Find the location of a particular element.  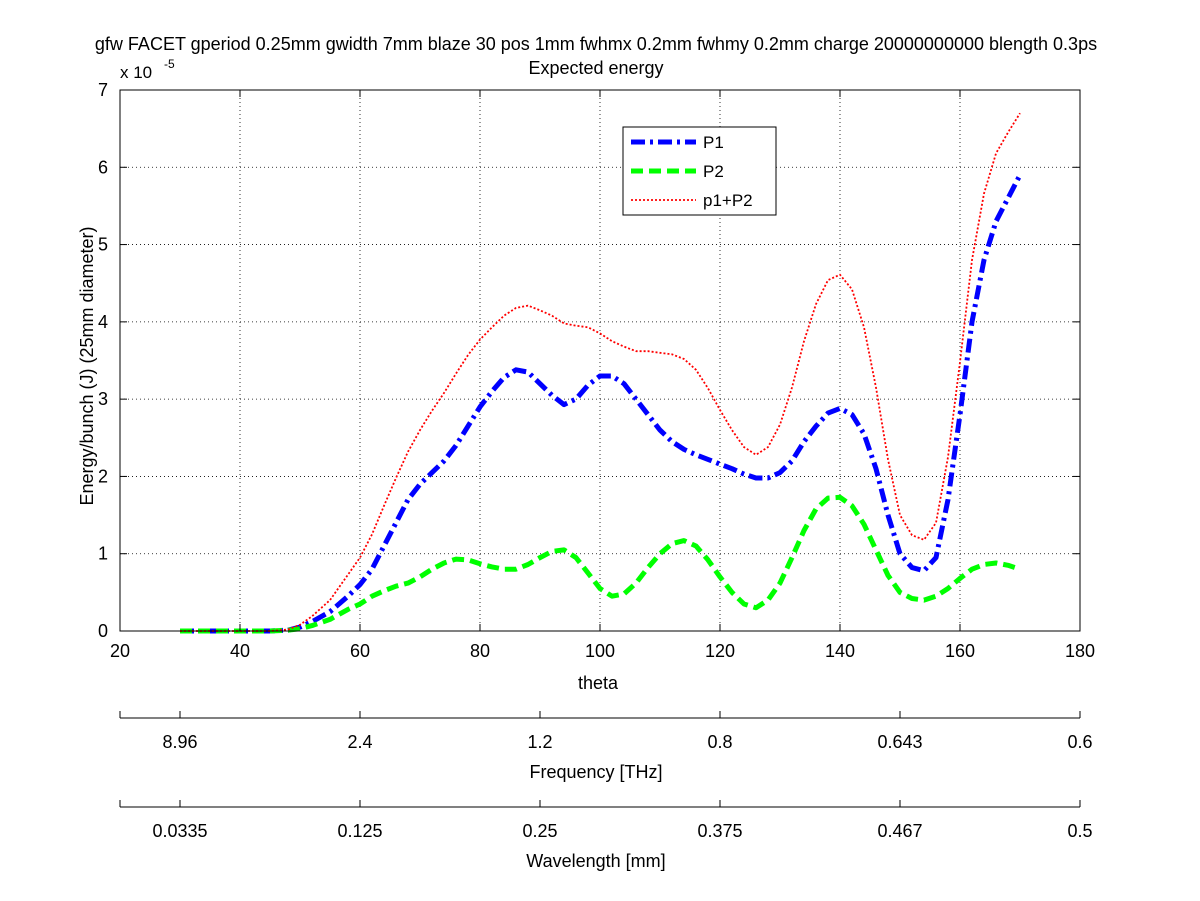

legend-box is located at coordinates (699, 171).